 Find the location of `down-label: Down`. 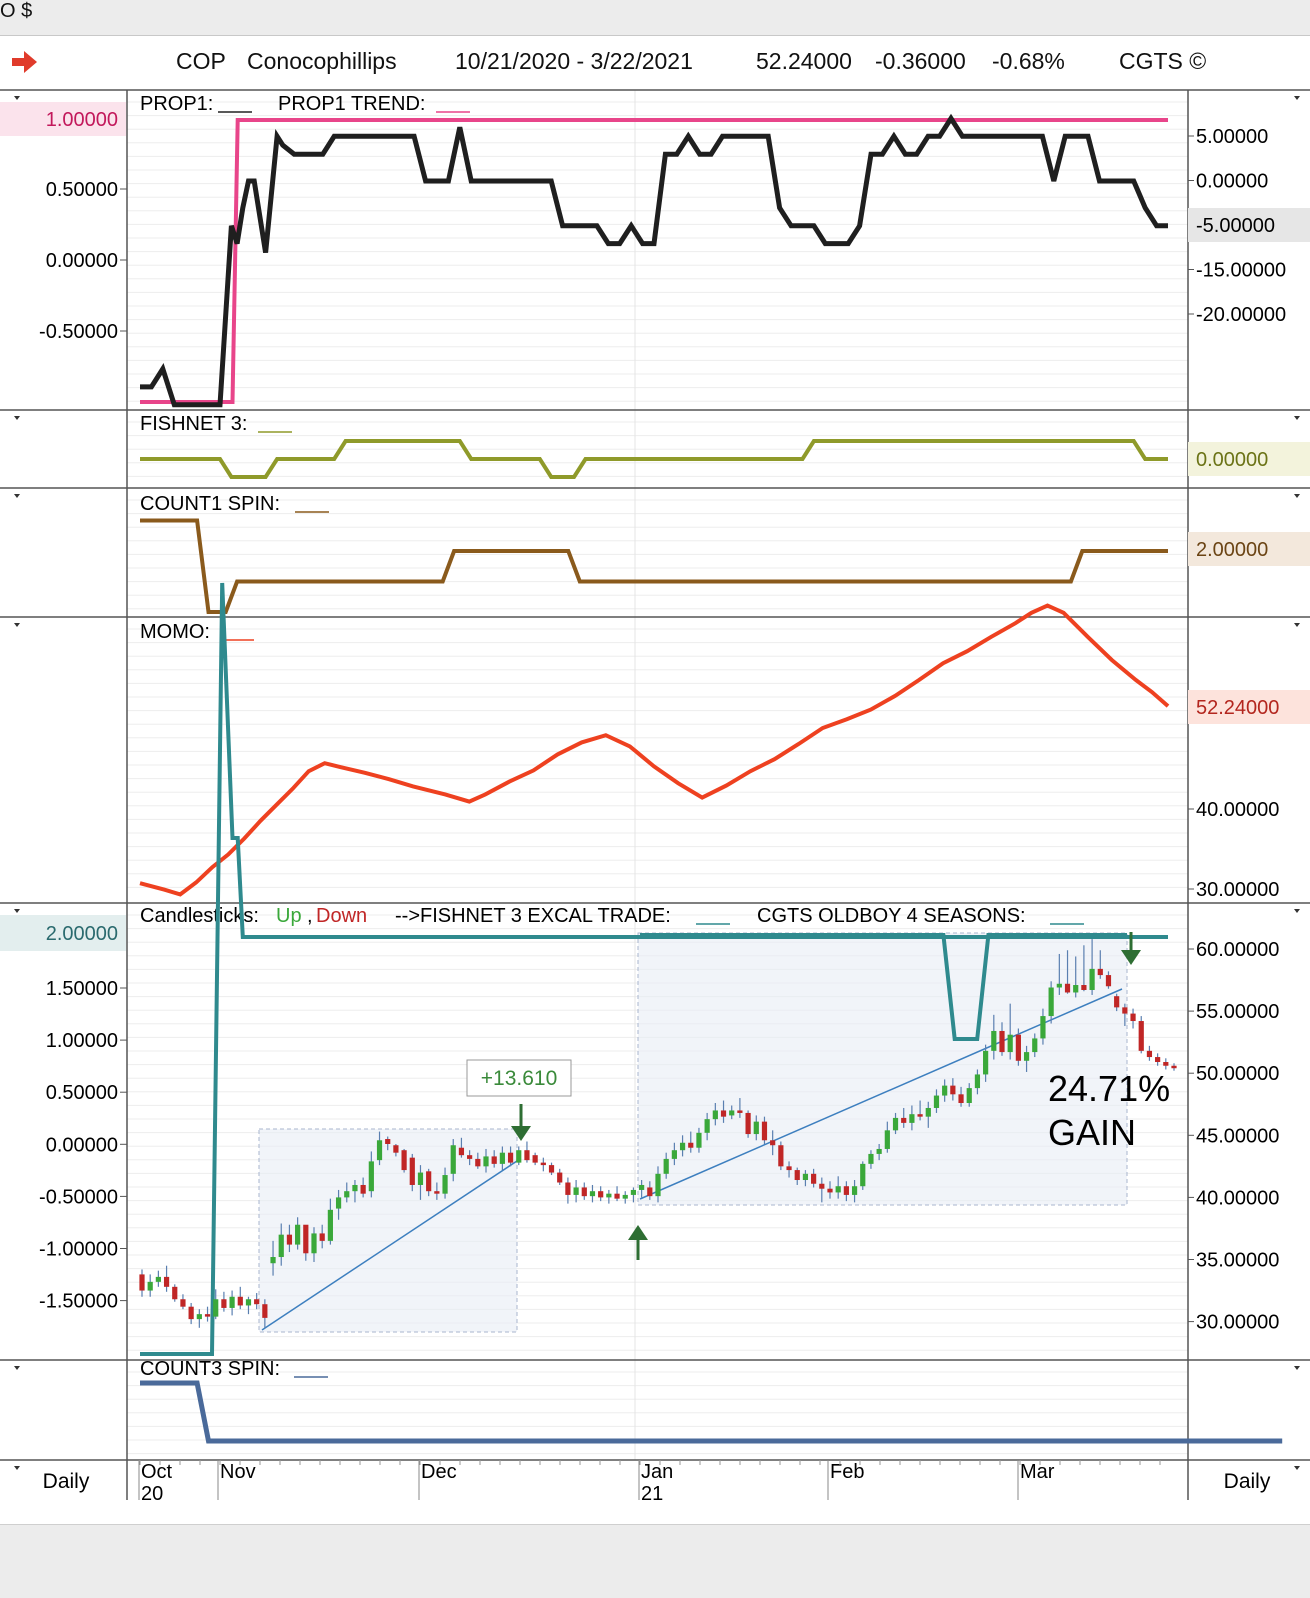

down-label: Down is located at coordinates (341, 916).